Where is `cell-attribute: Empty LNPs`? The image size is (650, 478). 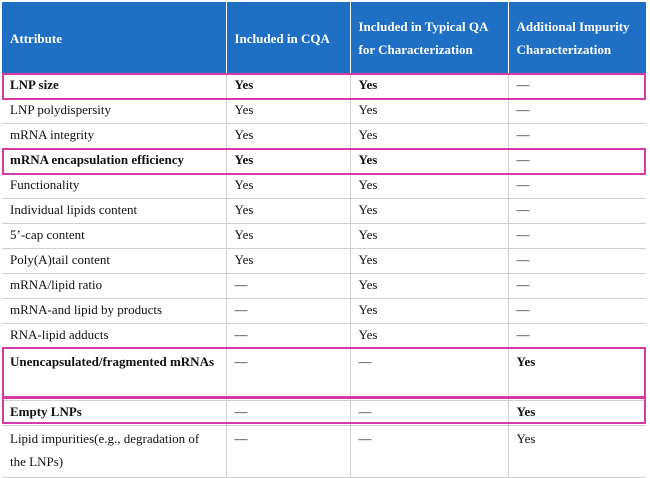
cell-attribute: Empty LNPs is located at coordinates (114, 413).